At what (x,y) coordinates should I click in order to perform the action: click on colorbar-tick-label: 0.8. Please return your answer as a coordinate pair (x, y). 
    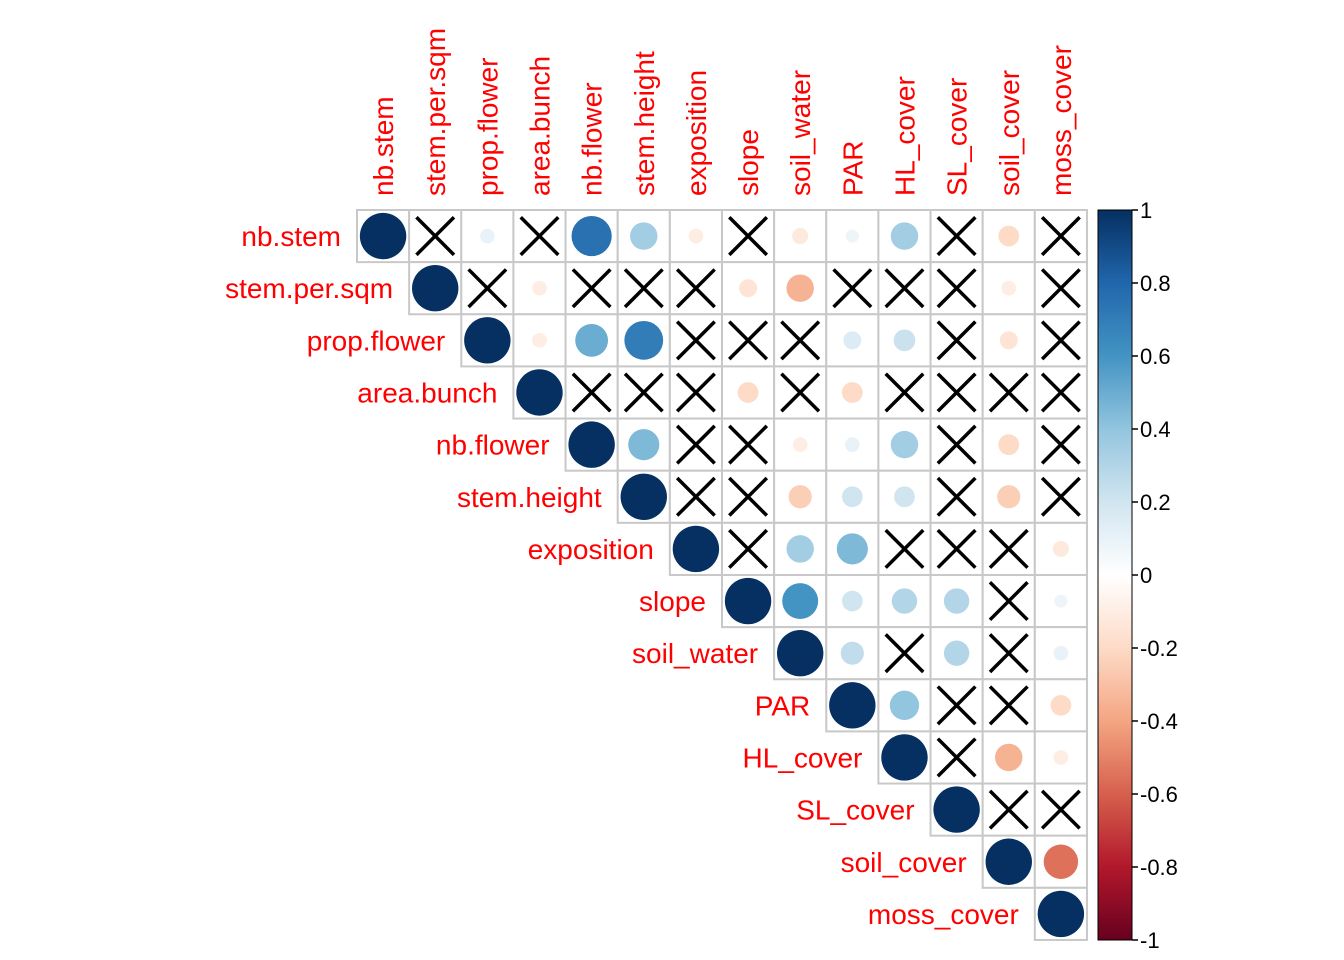
    Looking at the image, I should click on (1155, 283).